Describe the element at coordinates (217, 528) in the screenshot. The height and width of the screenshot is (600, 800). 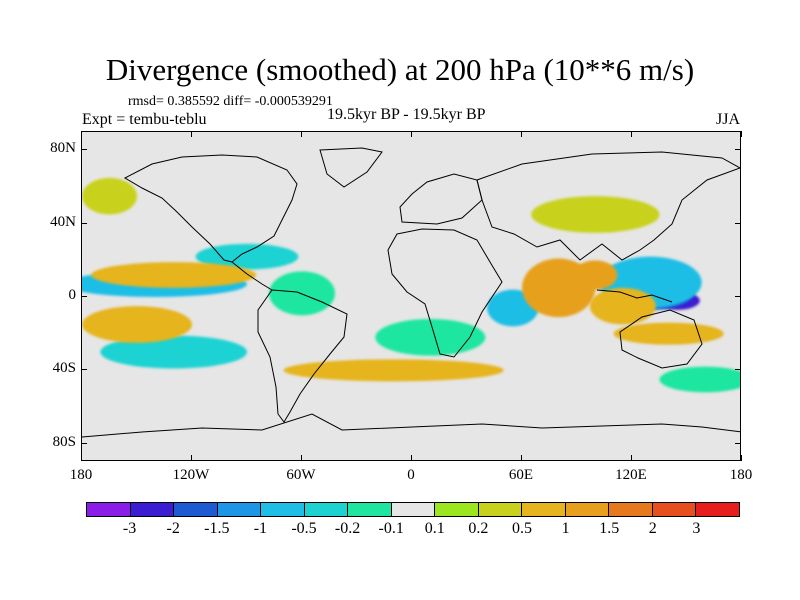
I see `colorbar-label: -1.5` at that location.